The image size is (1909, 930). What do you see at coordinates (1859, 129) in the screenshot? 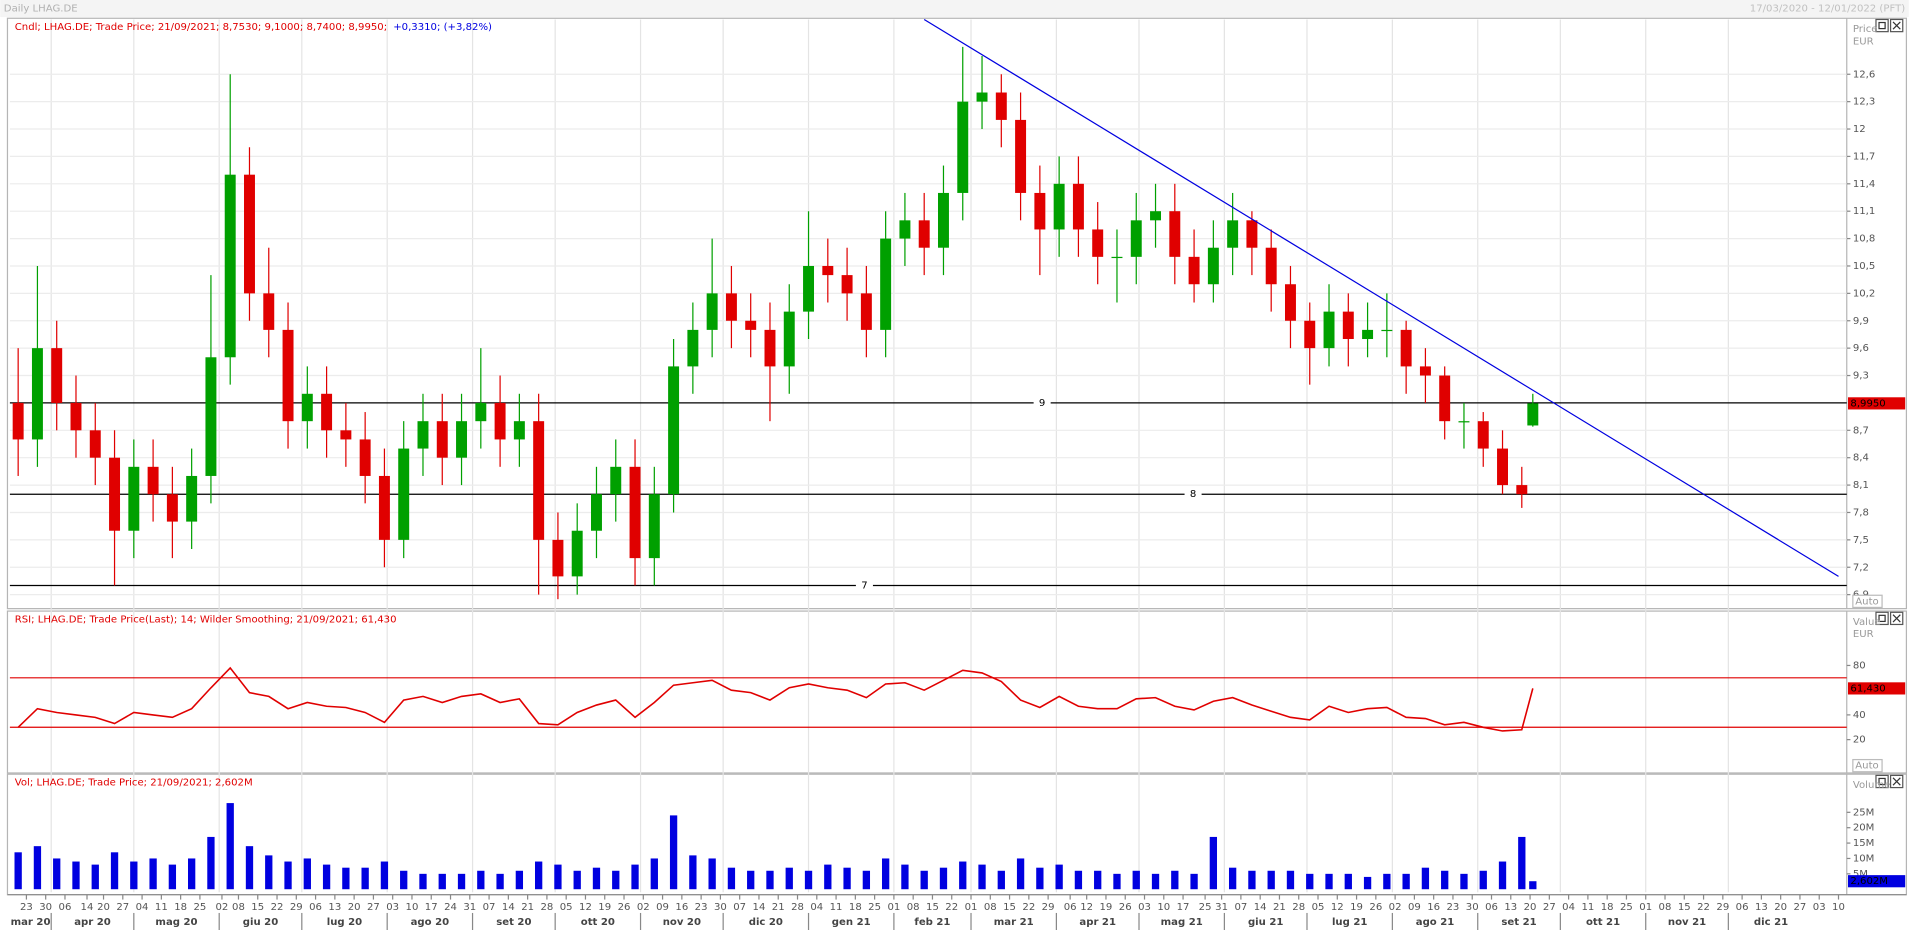
I see `y-tick-label: 12` at bounding box center [1859, 129].